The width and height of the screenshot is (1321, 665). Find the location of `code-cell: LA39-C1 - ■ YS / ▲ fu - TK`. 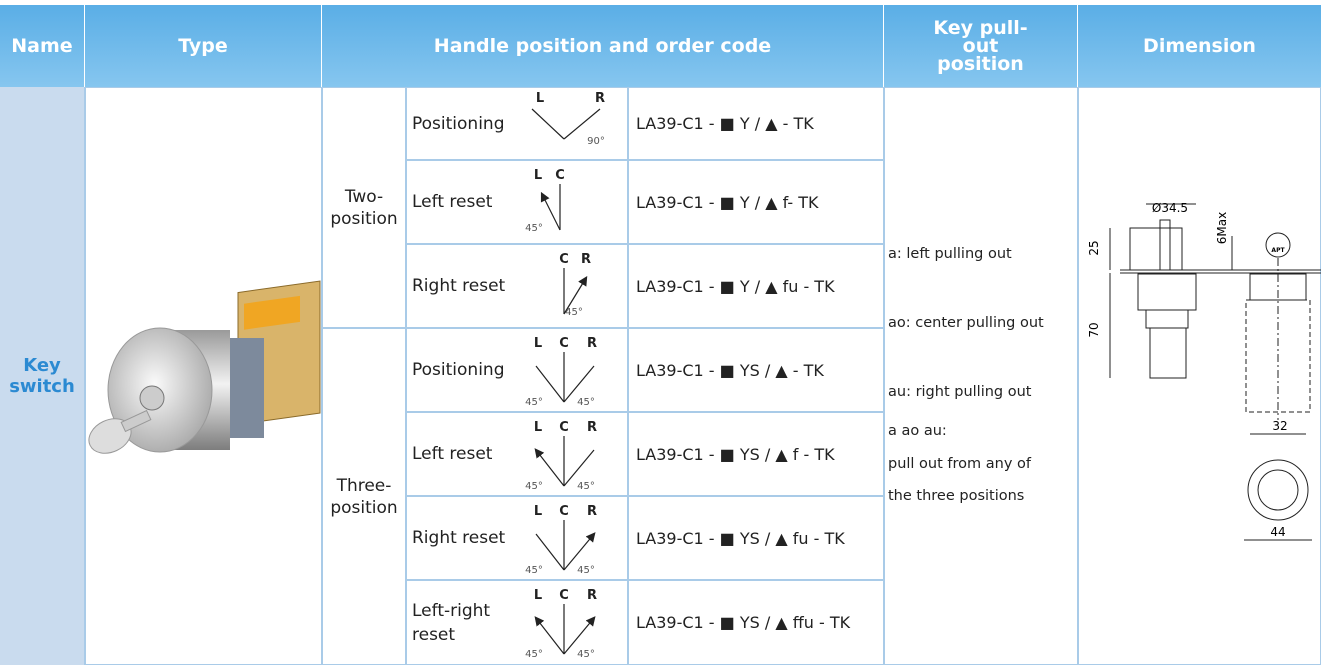

code-cell: LA39-C1 - ■ YS / ▲ fu - TK is located at coordinates (756, 538).